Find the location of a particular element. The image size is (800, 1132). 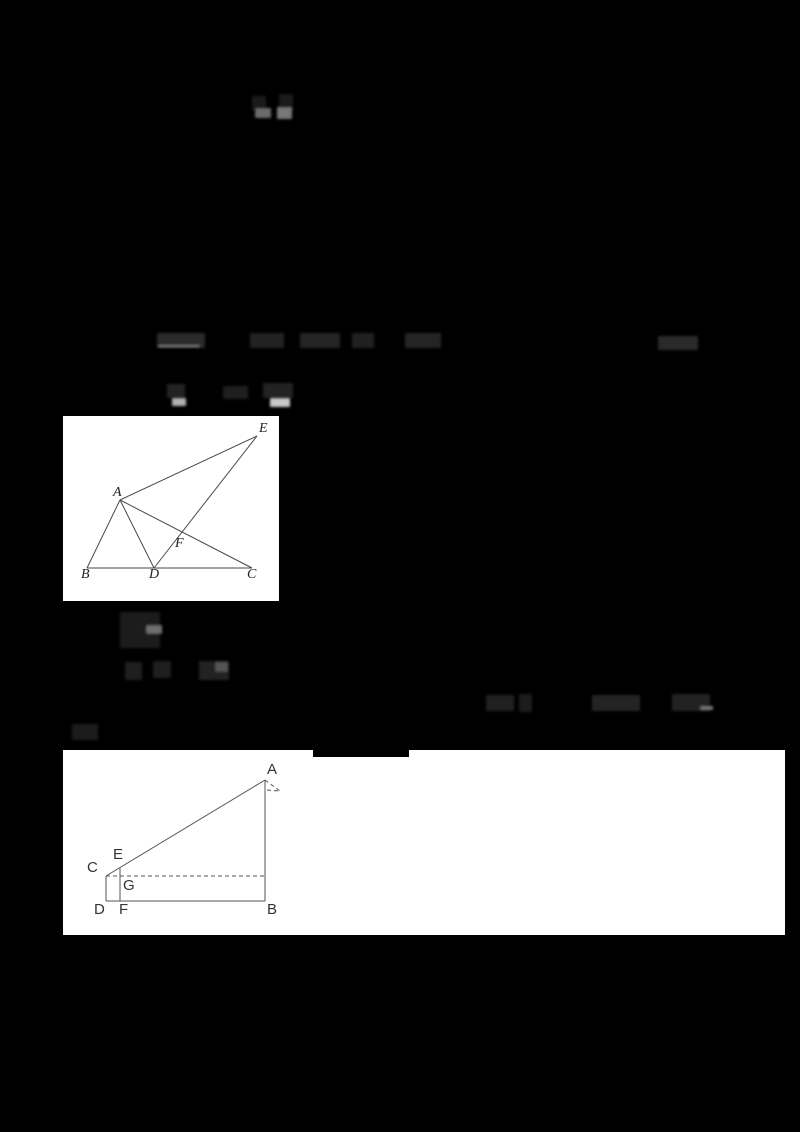

triangle-diagram-lines is located at coordinates (172, 502).